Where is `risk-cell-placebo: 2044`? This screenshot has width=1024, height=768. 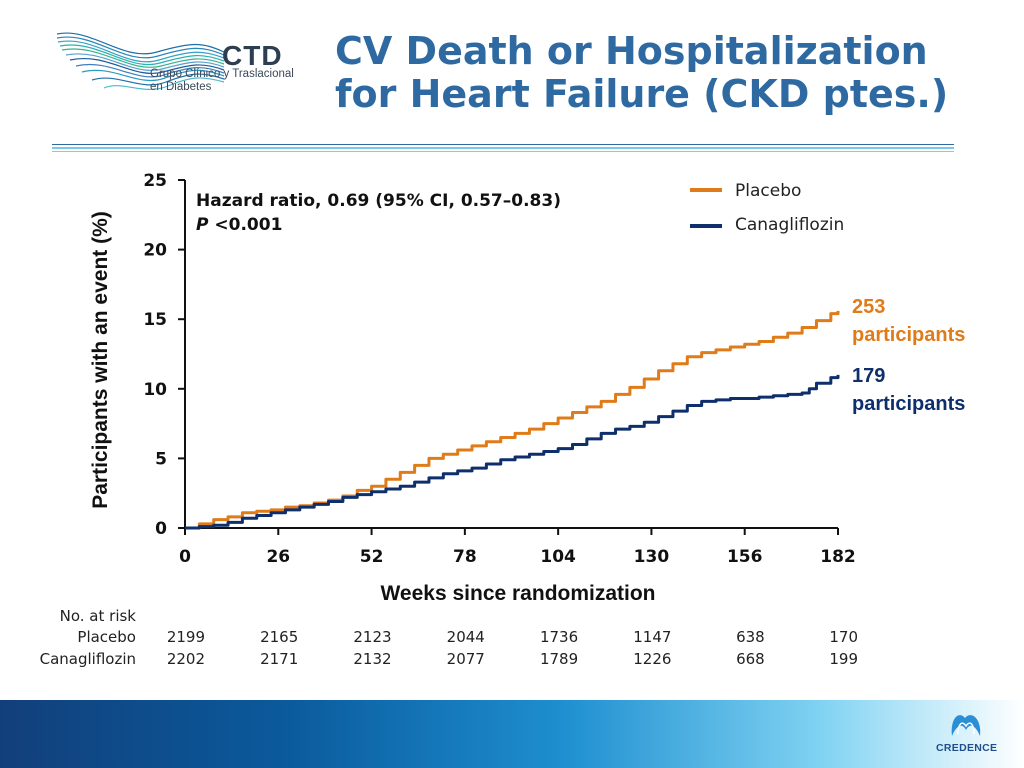 risk-cell-placebo: 2044 is located at coordinates (465, 637).